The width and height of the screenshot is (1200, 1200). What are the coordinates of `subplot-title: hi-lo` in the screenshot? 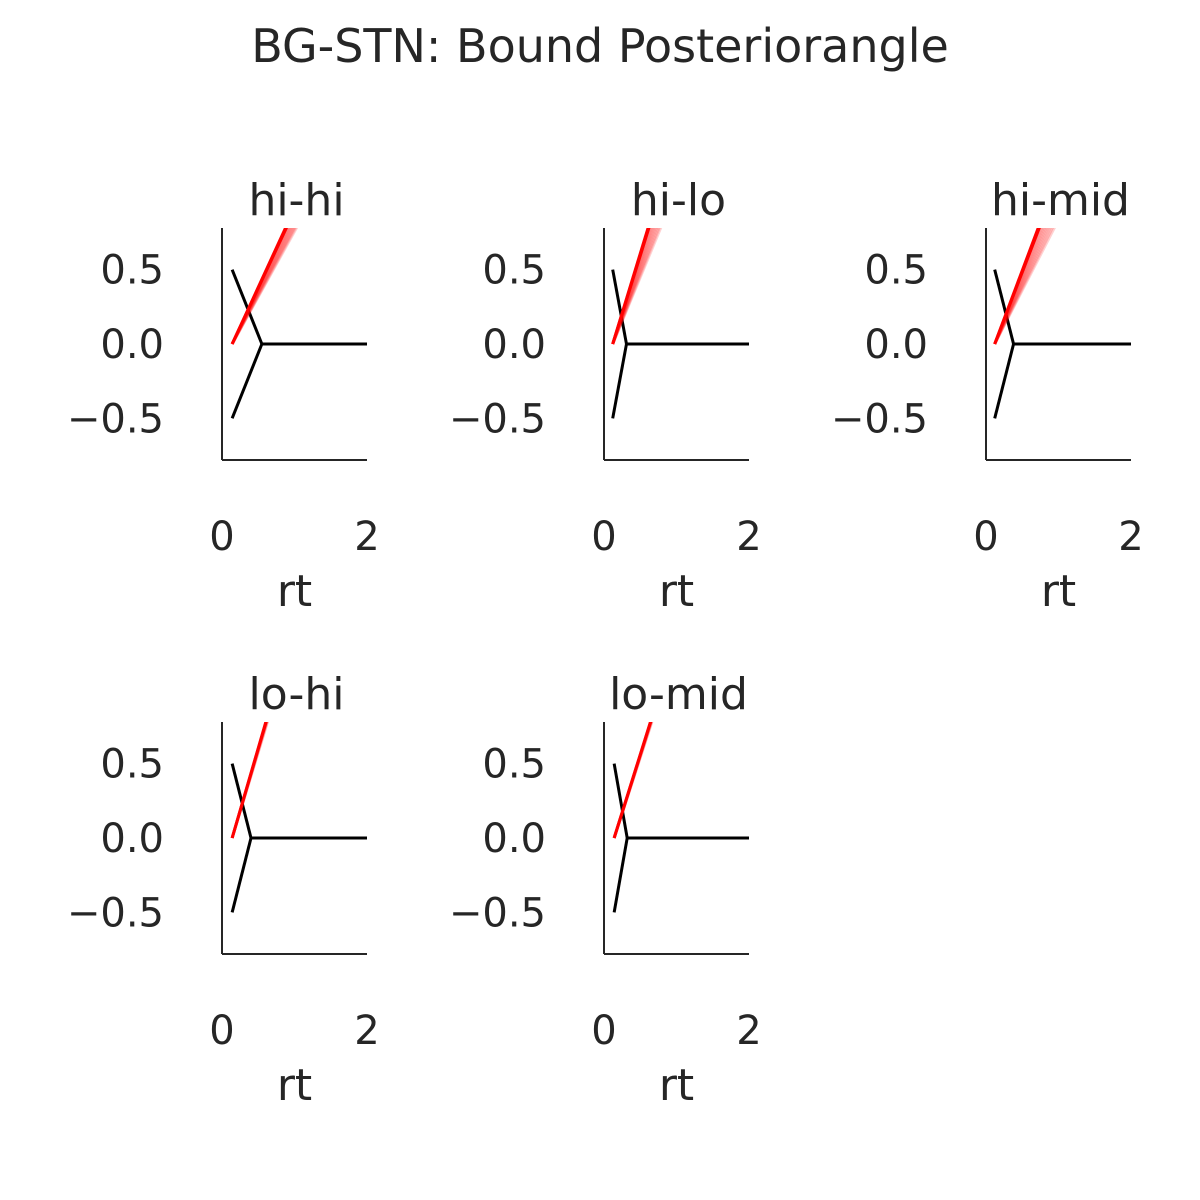 It's located at (678, 200).